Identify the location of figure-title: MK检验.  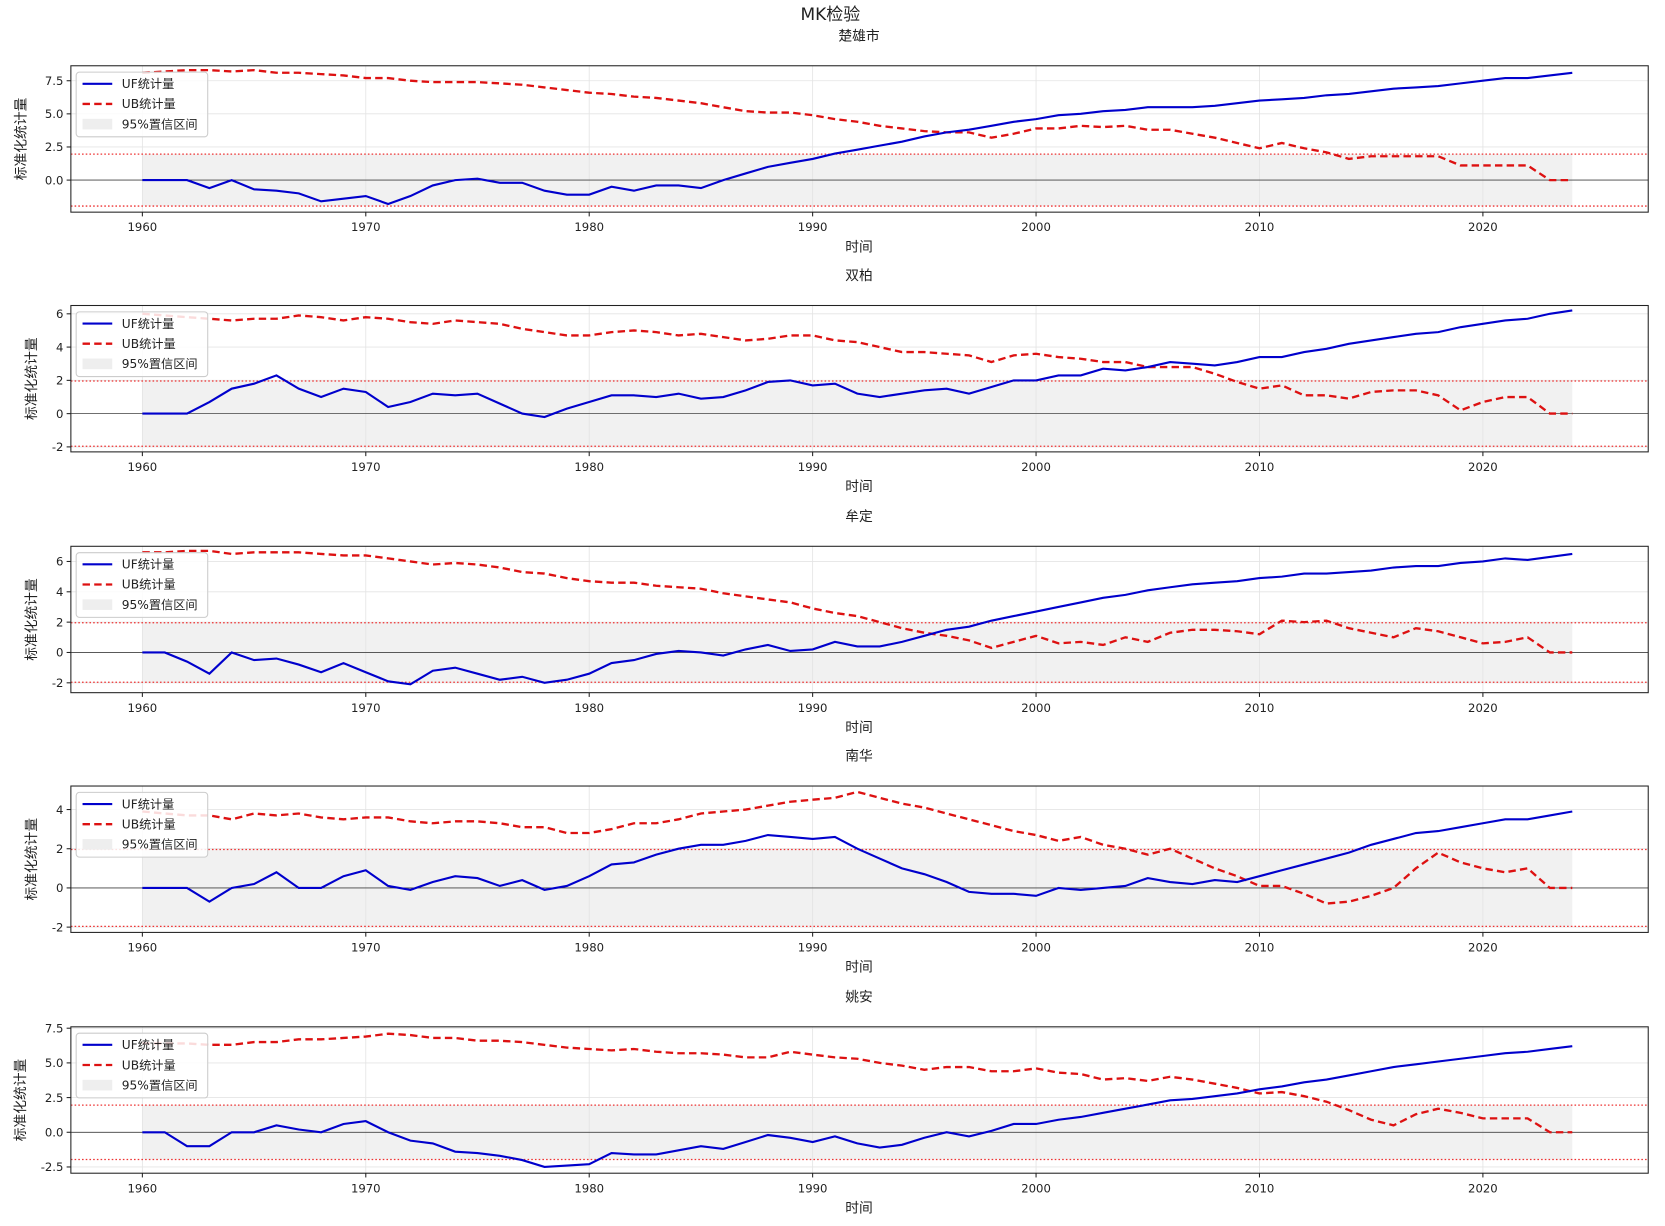
(831, 15).